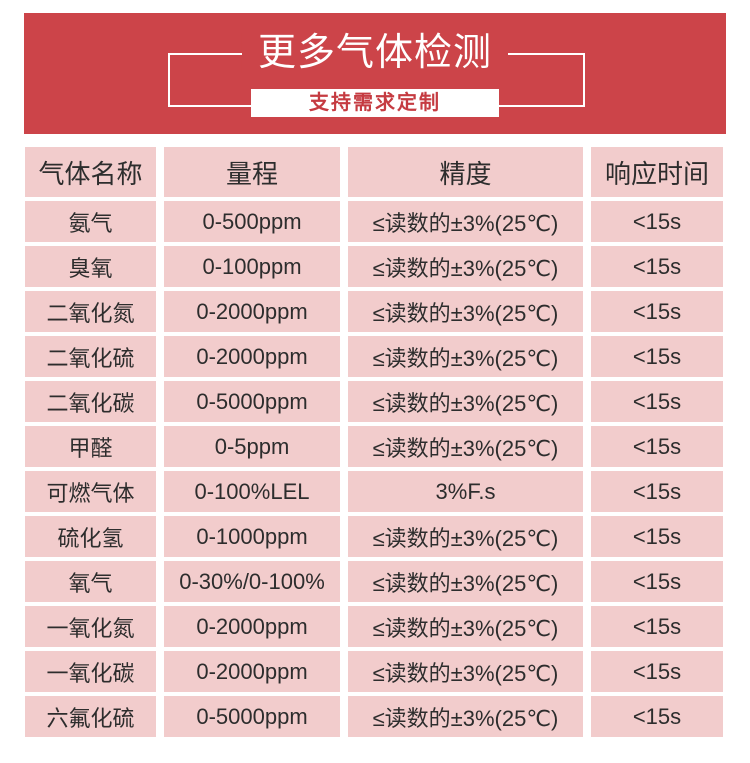 The height and width of the screenshot is (763, 750). Describe the element at coordinates (90, 311) in the screenshot. I see `cell-gas-name: 二氧化氮` at that location.